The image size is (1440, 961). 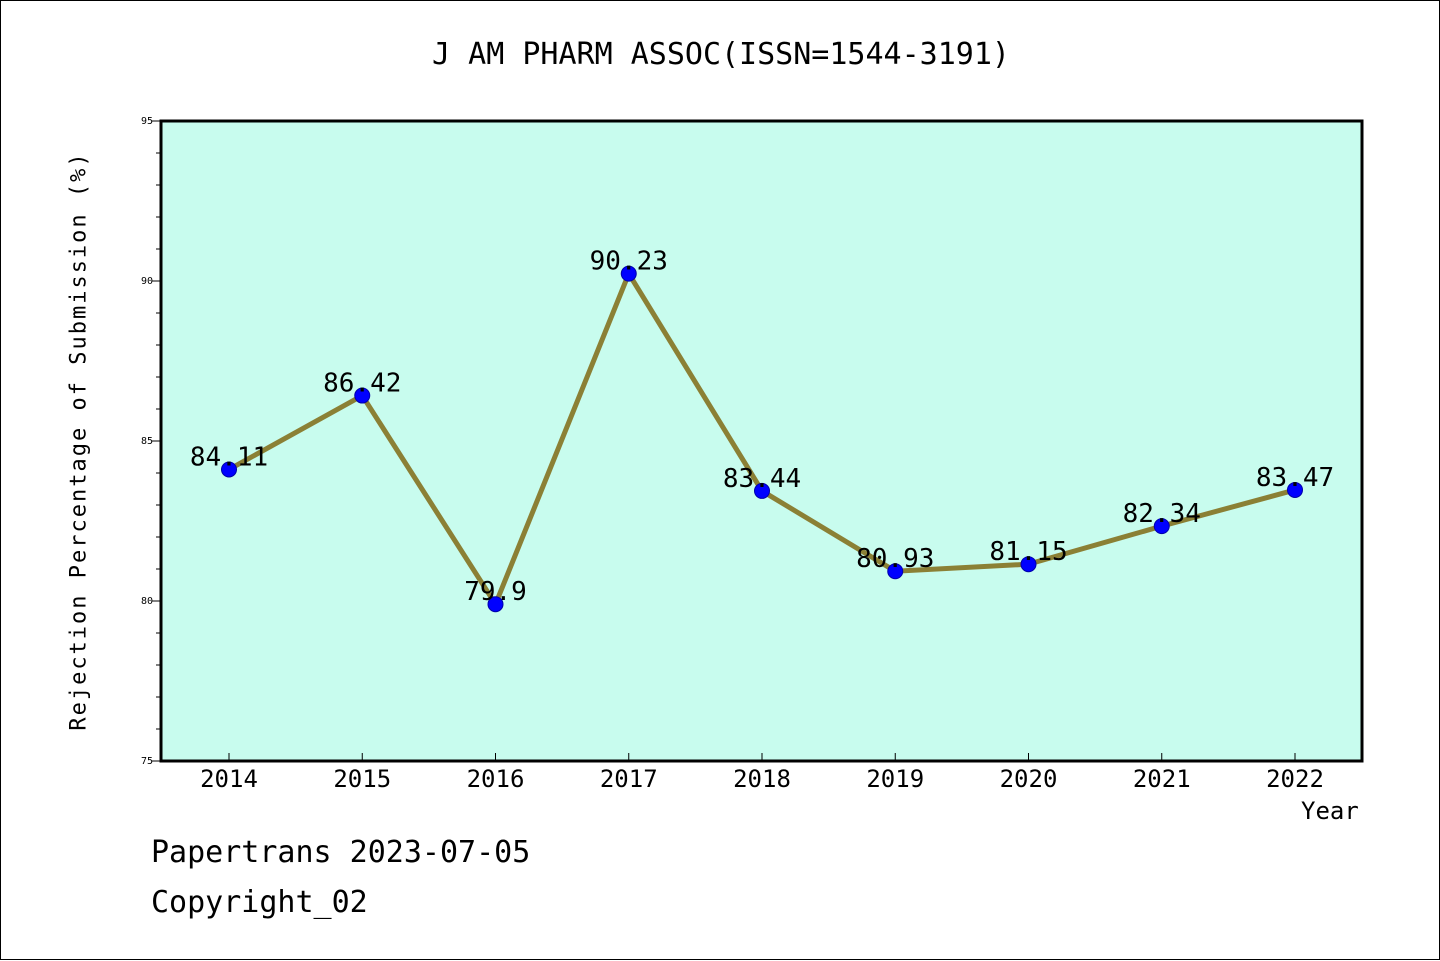 What do you see at coordinates (496, 779) in the screenshot?
I see `x-tick-label: 2016` at bounding box center [496, 779].